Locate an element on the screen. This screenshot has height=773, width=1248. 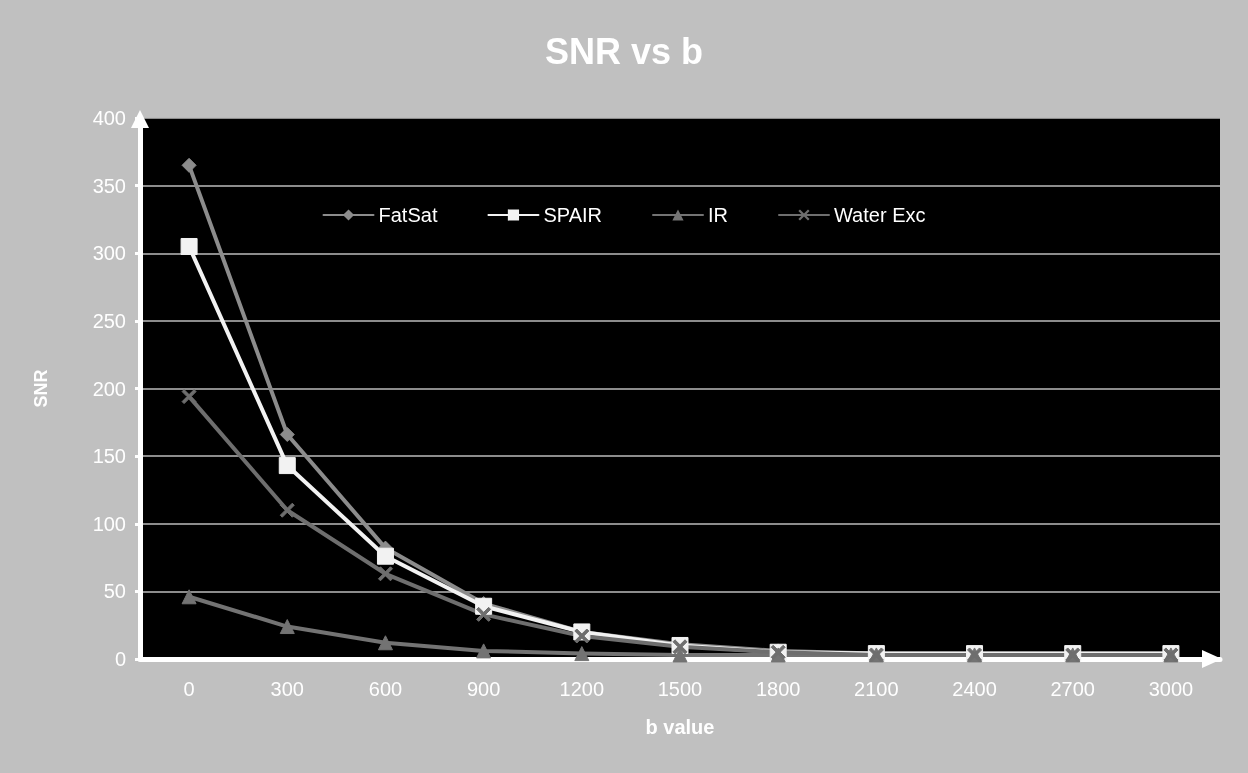
y-tick-label: 0 is located at coordinates (120, 659).